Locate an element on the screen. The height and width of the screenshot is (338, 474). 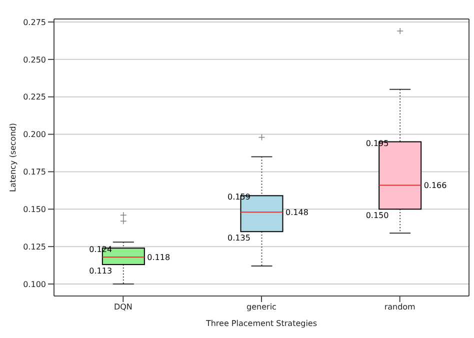
y-tick-label: 0.150 is located at coordinates (34, 209).